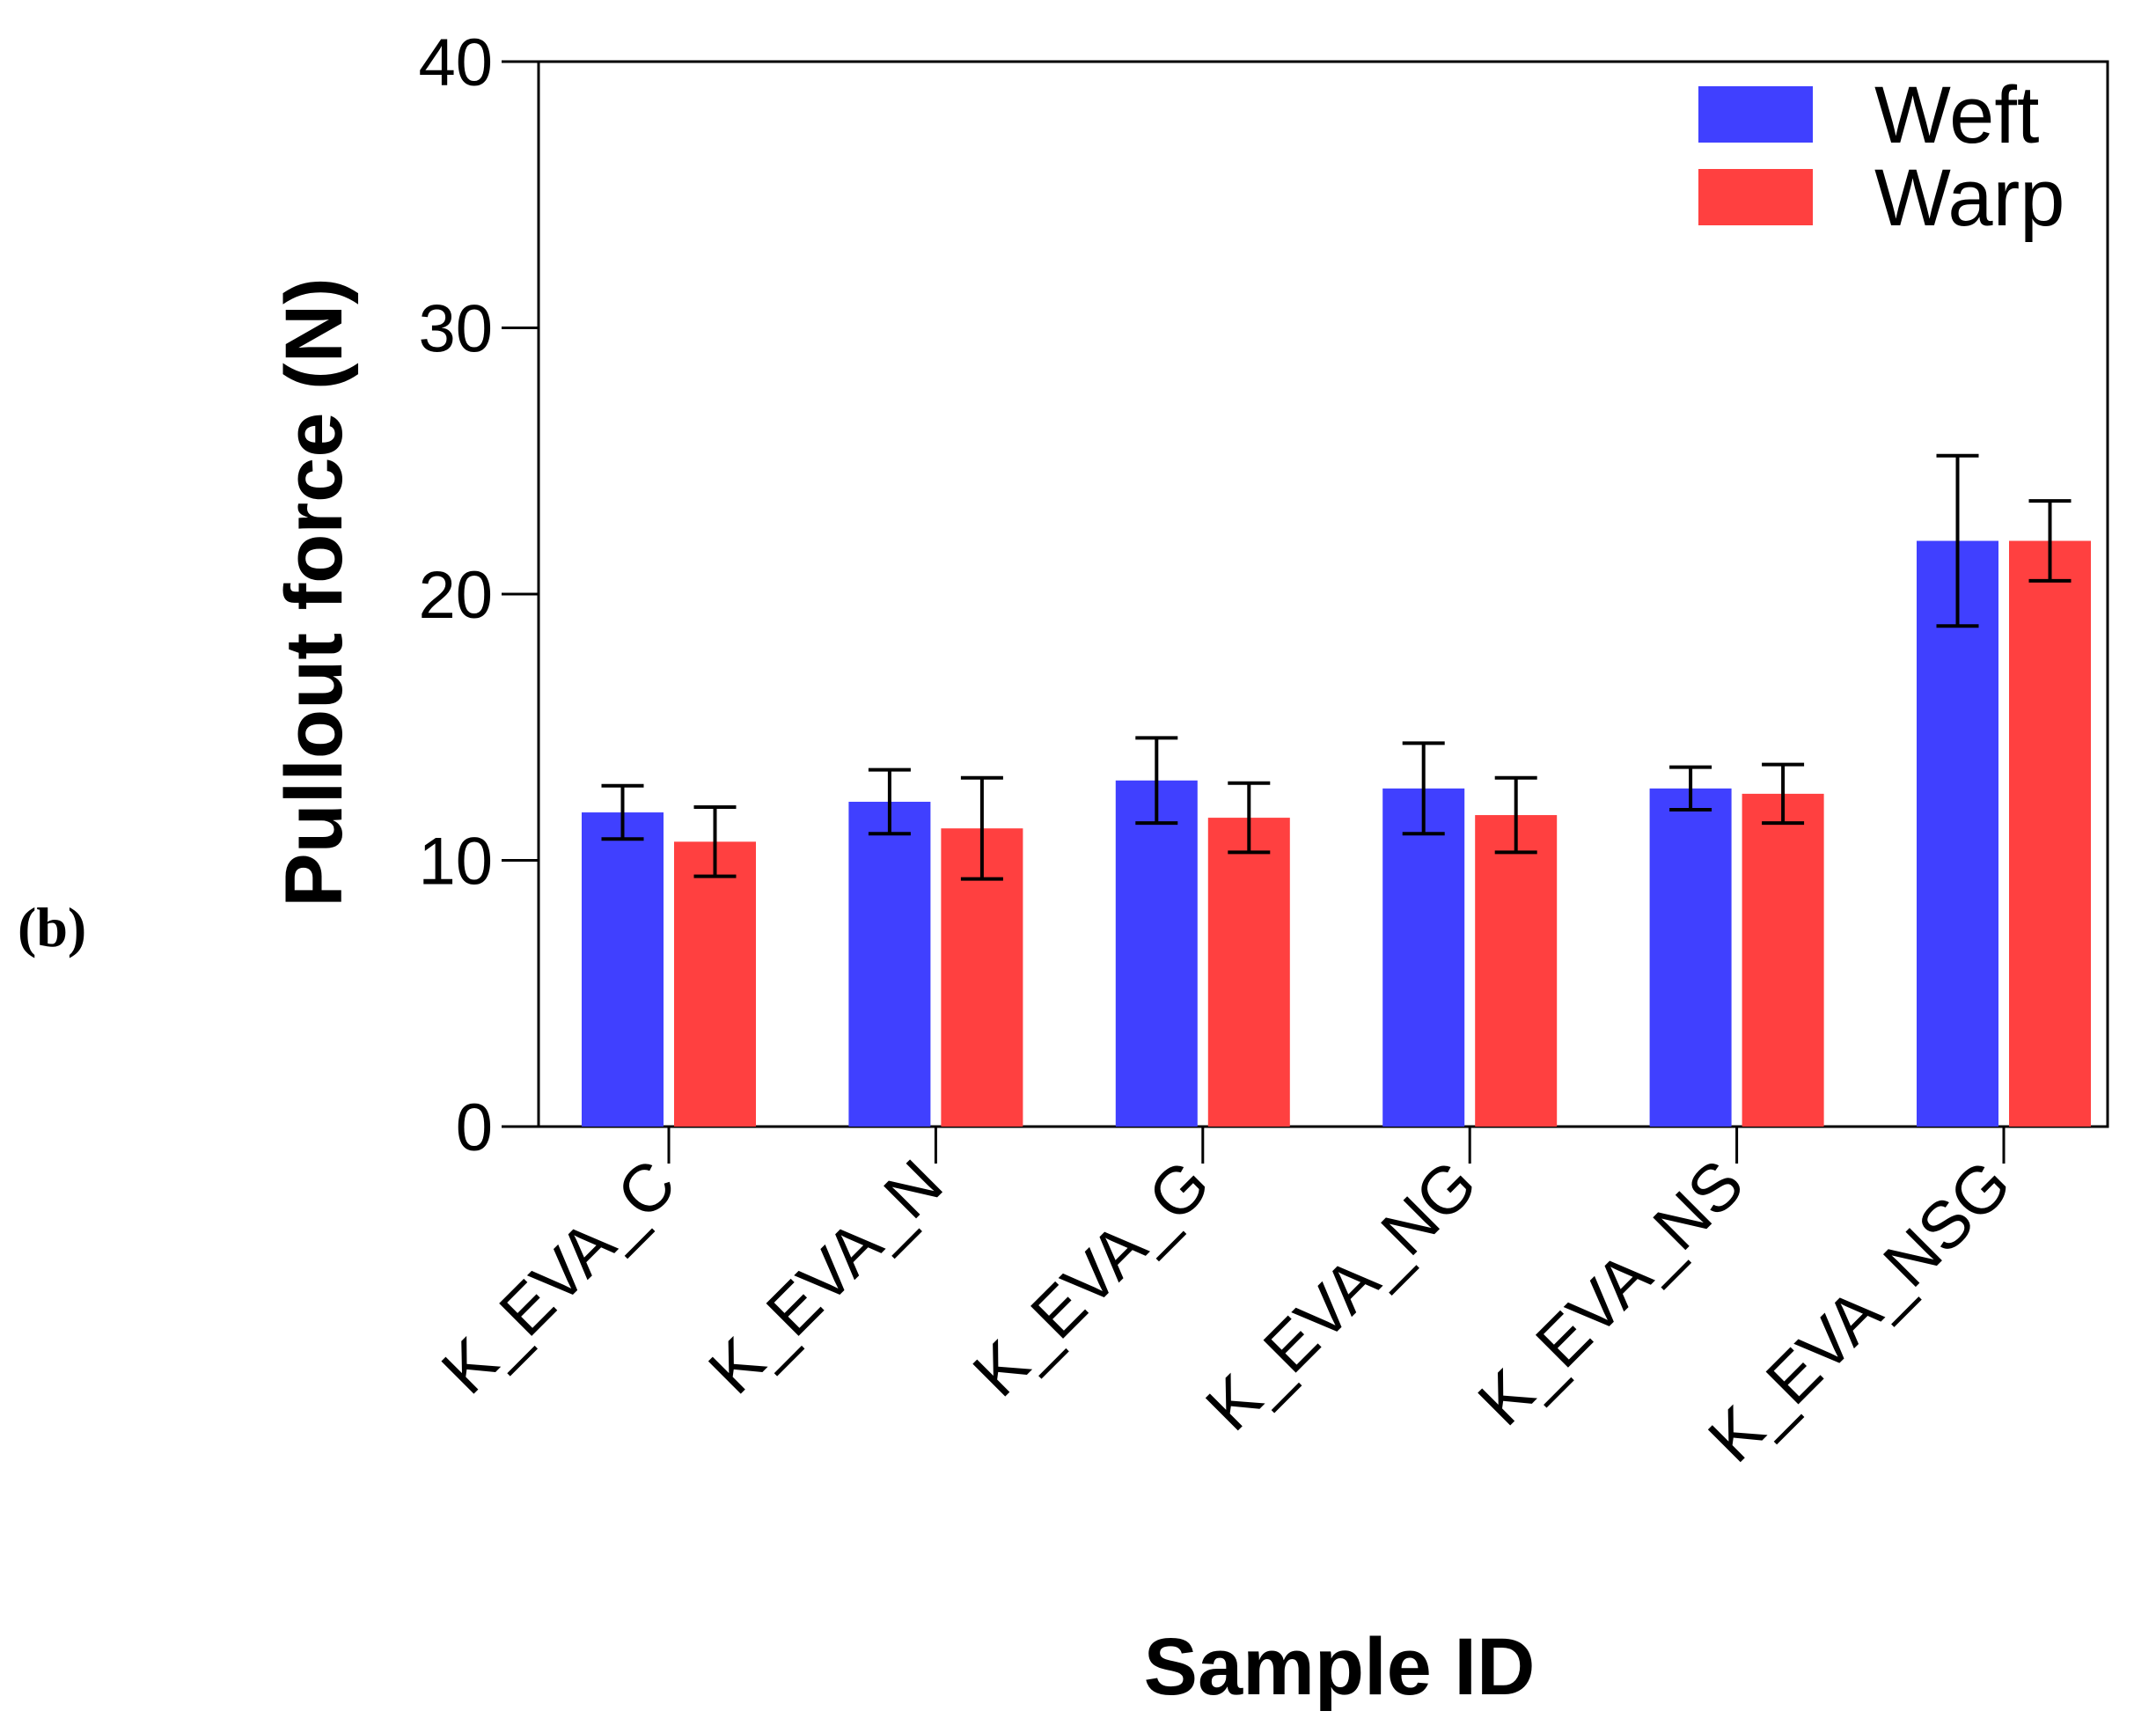 Image resolution: width=2156 pixels, height=1733 pixels. I want to click on x-tick-label: K_EVA_NS, so click(1611, 1293).